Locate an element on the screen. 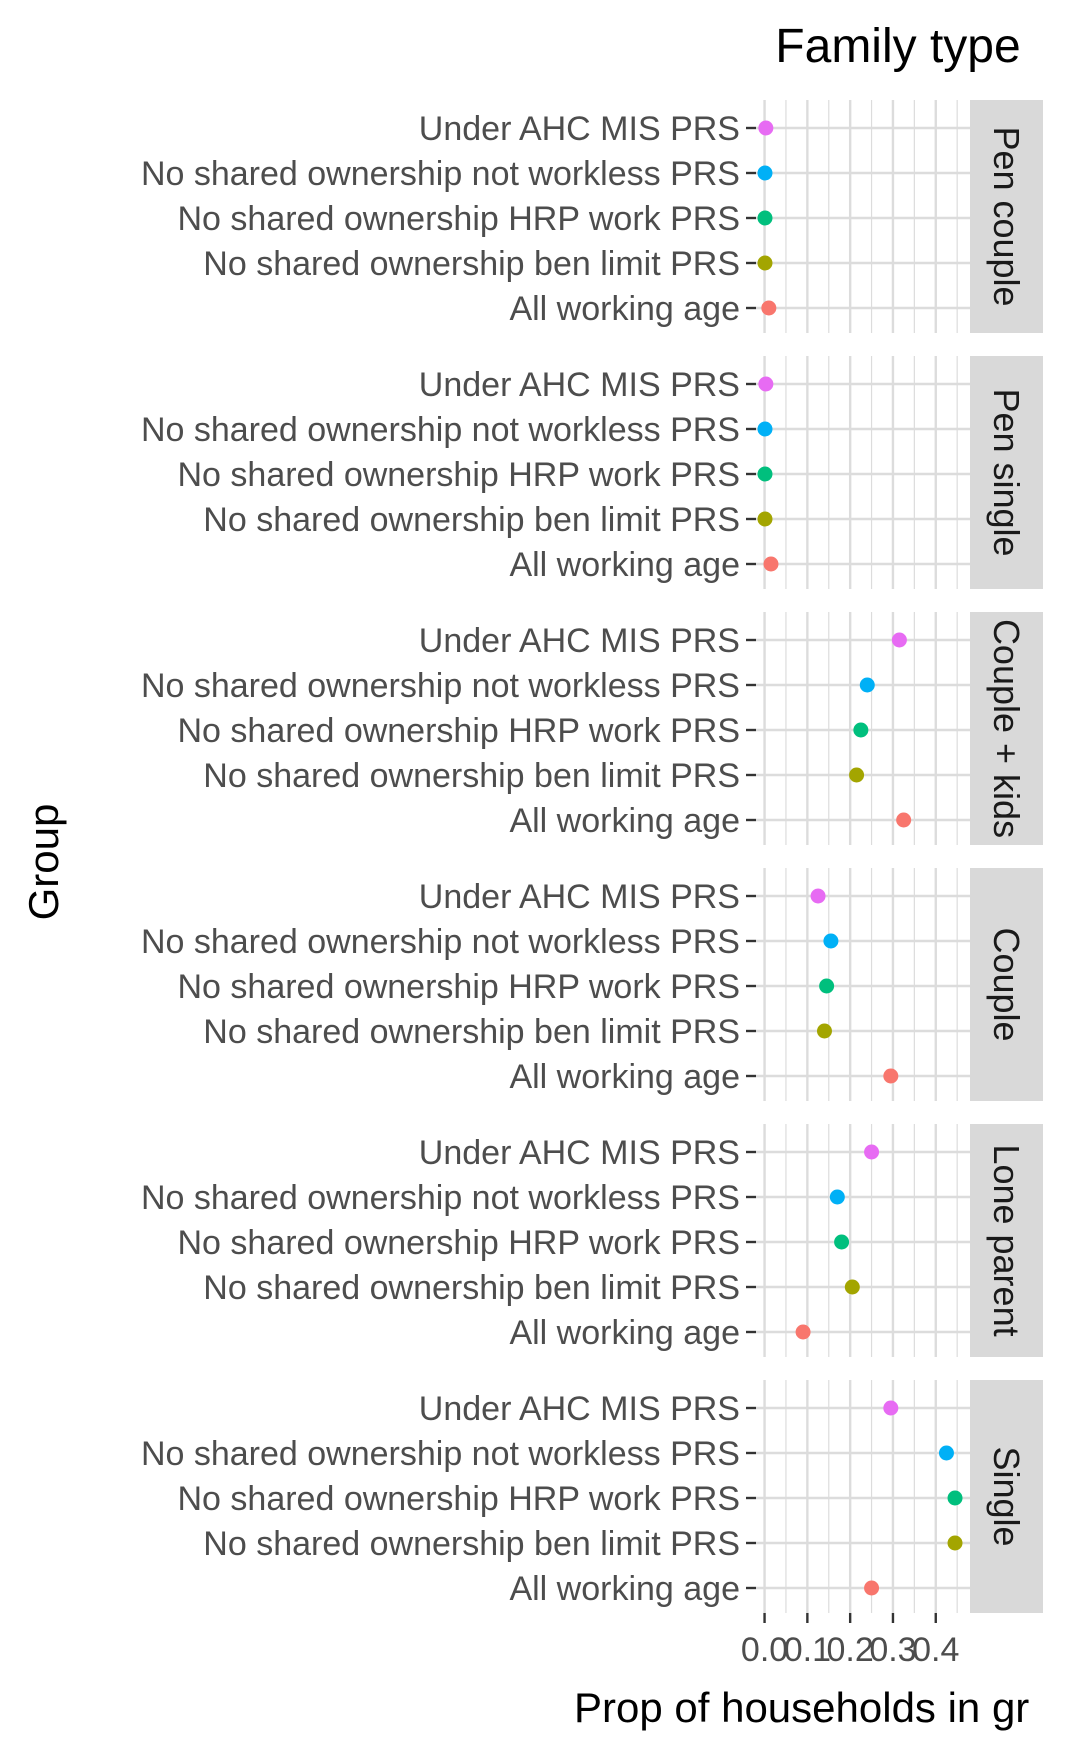 The width and height of the screenshot is (1068, 1761). x-axis: 0.00.10.20.30.4 is located at coordinates (850, 1641).